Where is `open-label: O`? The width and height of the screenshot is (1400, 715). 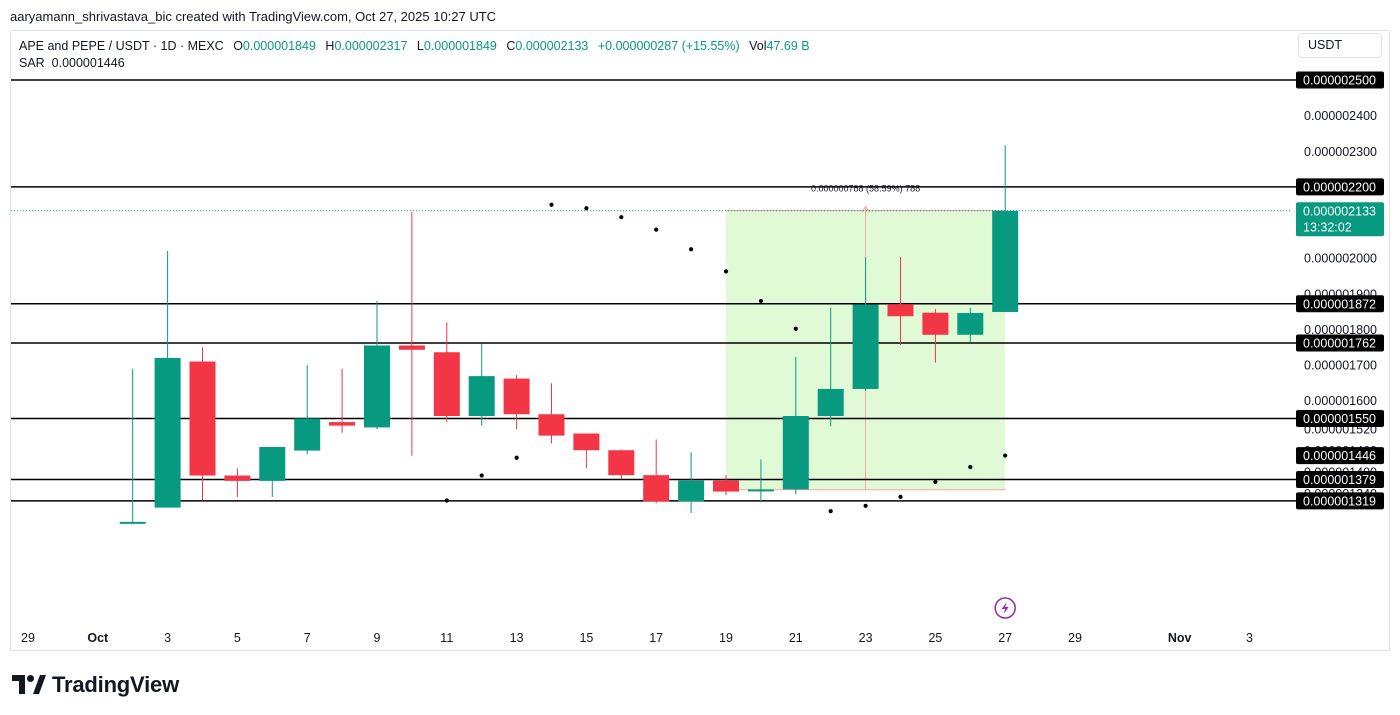
open-label: O is located at coordinates (238, 46).